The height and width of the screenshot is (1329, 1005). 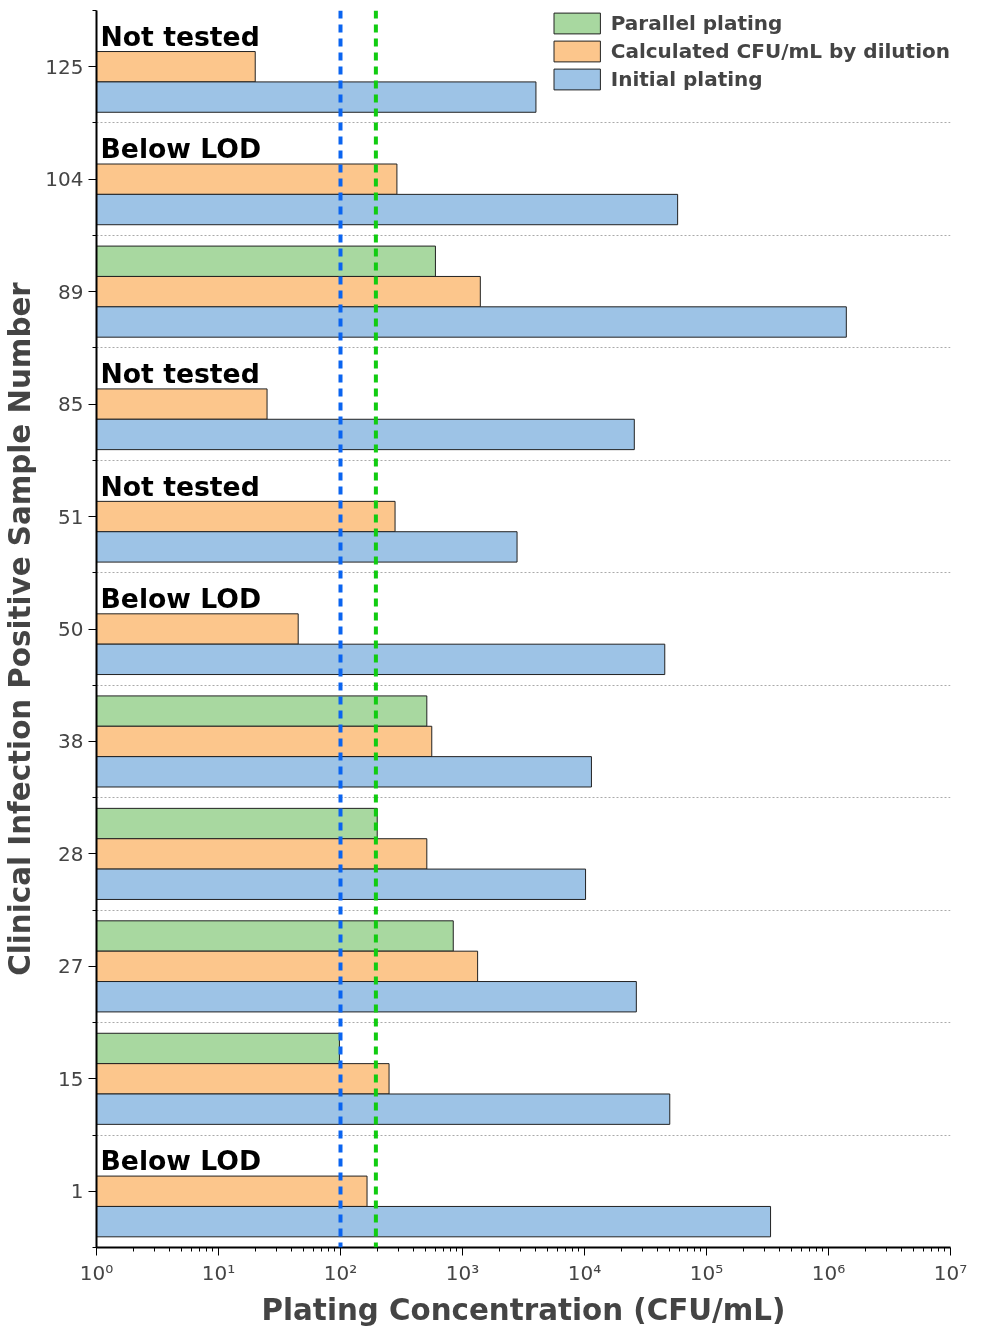 What do you see at coordinates (696, 23) in the screenshot?
I see `legend-label: Parallel plating` at bounding box center [696, 23].